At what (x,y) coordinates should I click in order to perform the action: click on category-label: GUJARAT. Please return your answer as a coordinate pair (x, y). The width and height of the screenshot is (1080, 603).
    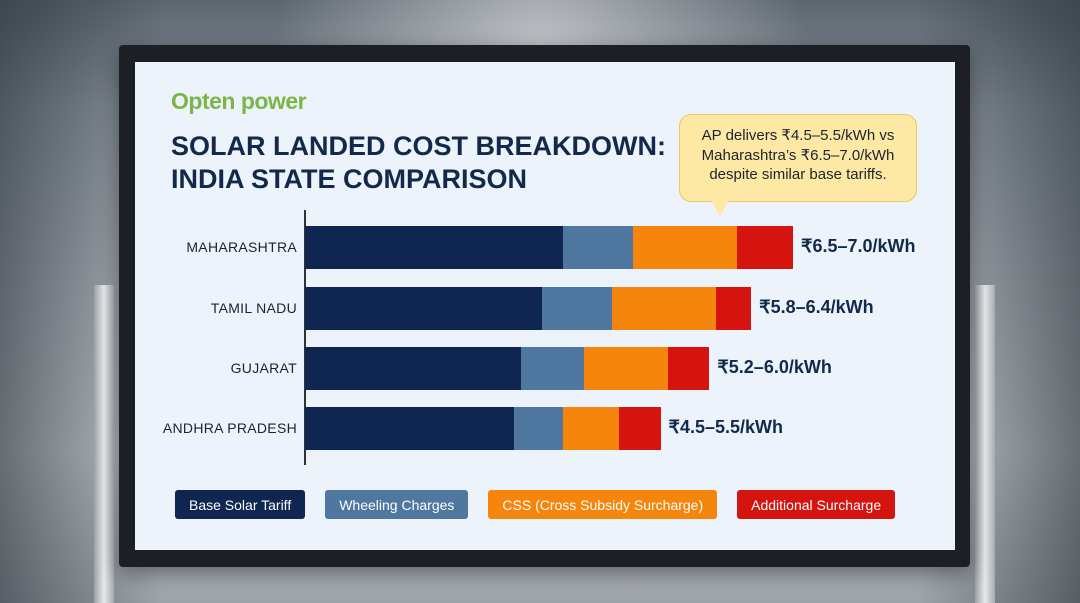
    Looking at the image, I should click on (263, 368).